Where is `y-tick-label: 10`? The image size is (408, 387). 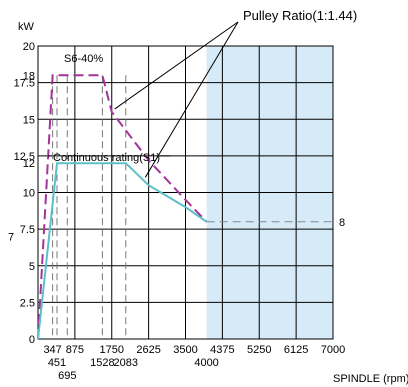
y-tick-label: 10 is located at coordinates (29, 194).